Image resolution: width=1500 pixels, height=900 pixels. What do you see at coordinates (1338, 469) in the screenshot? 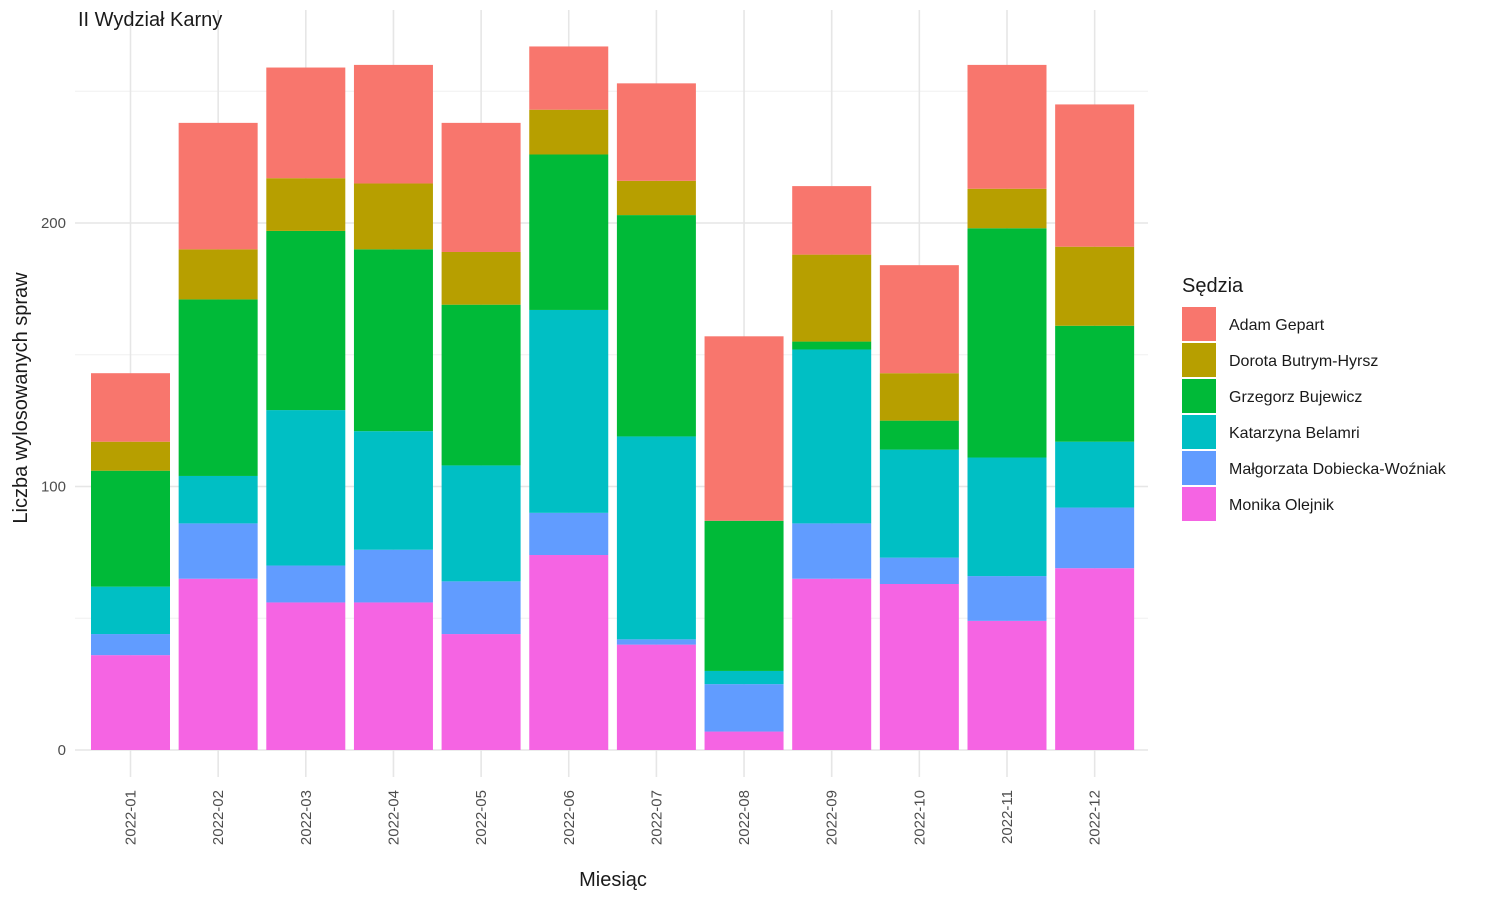
I see `legend-label: Małgorzata Dobiecka-Woźniak` at bounding box center [1338, 469].